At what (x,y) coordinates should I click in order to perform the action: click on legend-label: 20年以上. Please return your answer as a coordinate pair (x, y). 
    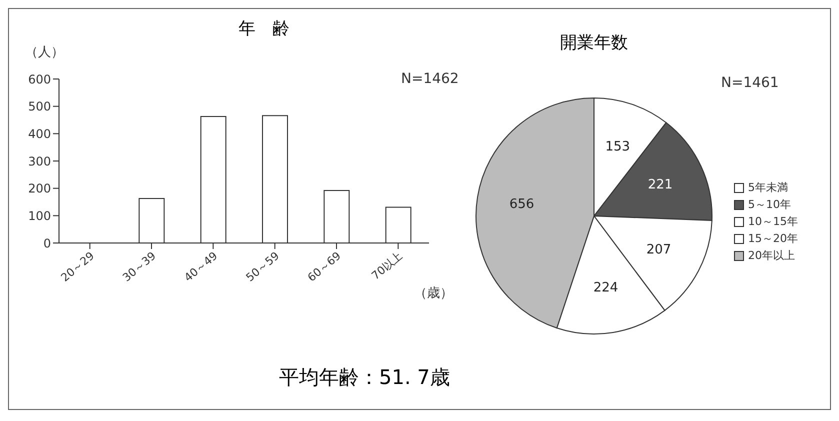
    Looking at the image, I should click on (771, 255).